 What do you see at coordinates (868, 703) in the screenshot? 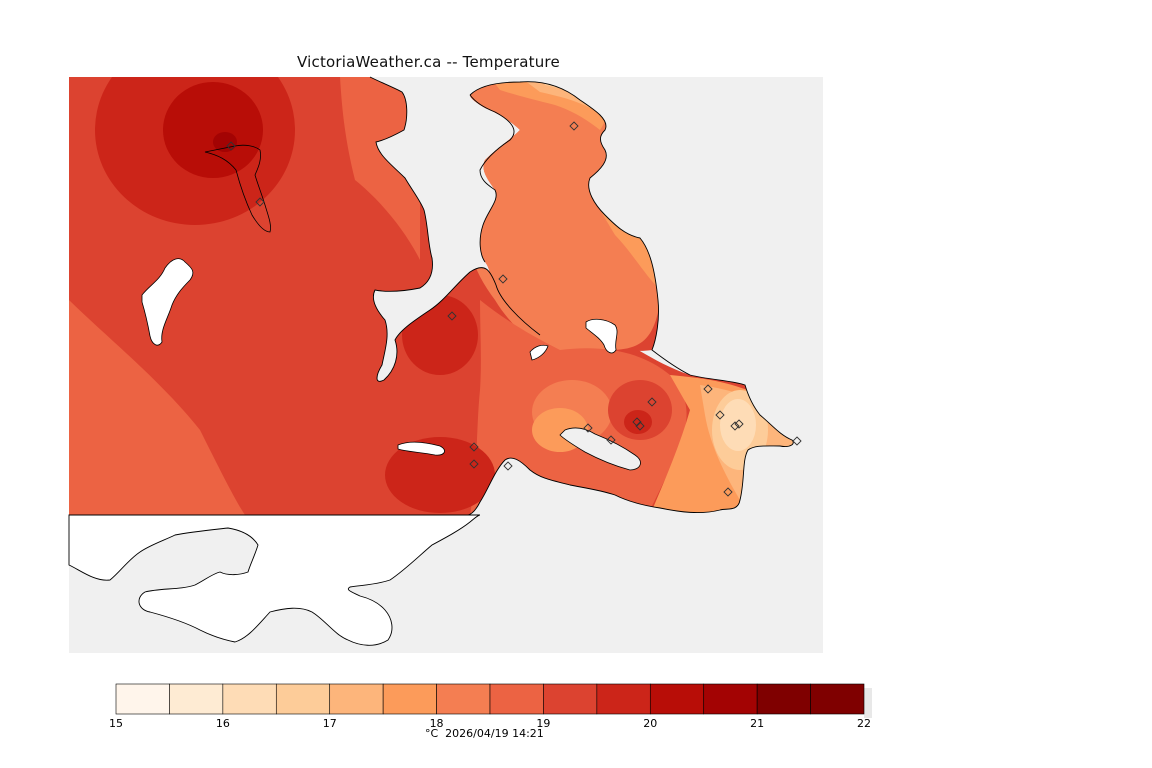
I see `legend-shadow` at bounding box center [868, 703].